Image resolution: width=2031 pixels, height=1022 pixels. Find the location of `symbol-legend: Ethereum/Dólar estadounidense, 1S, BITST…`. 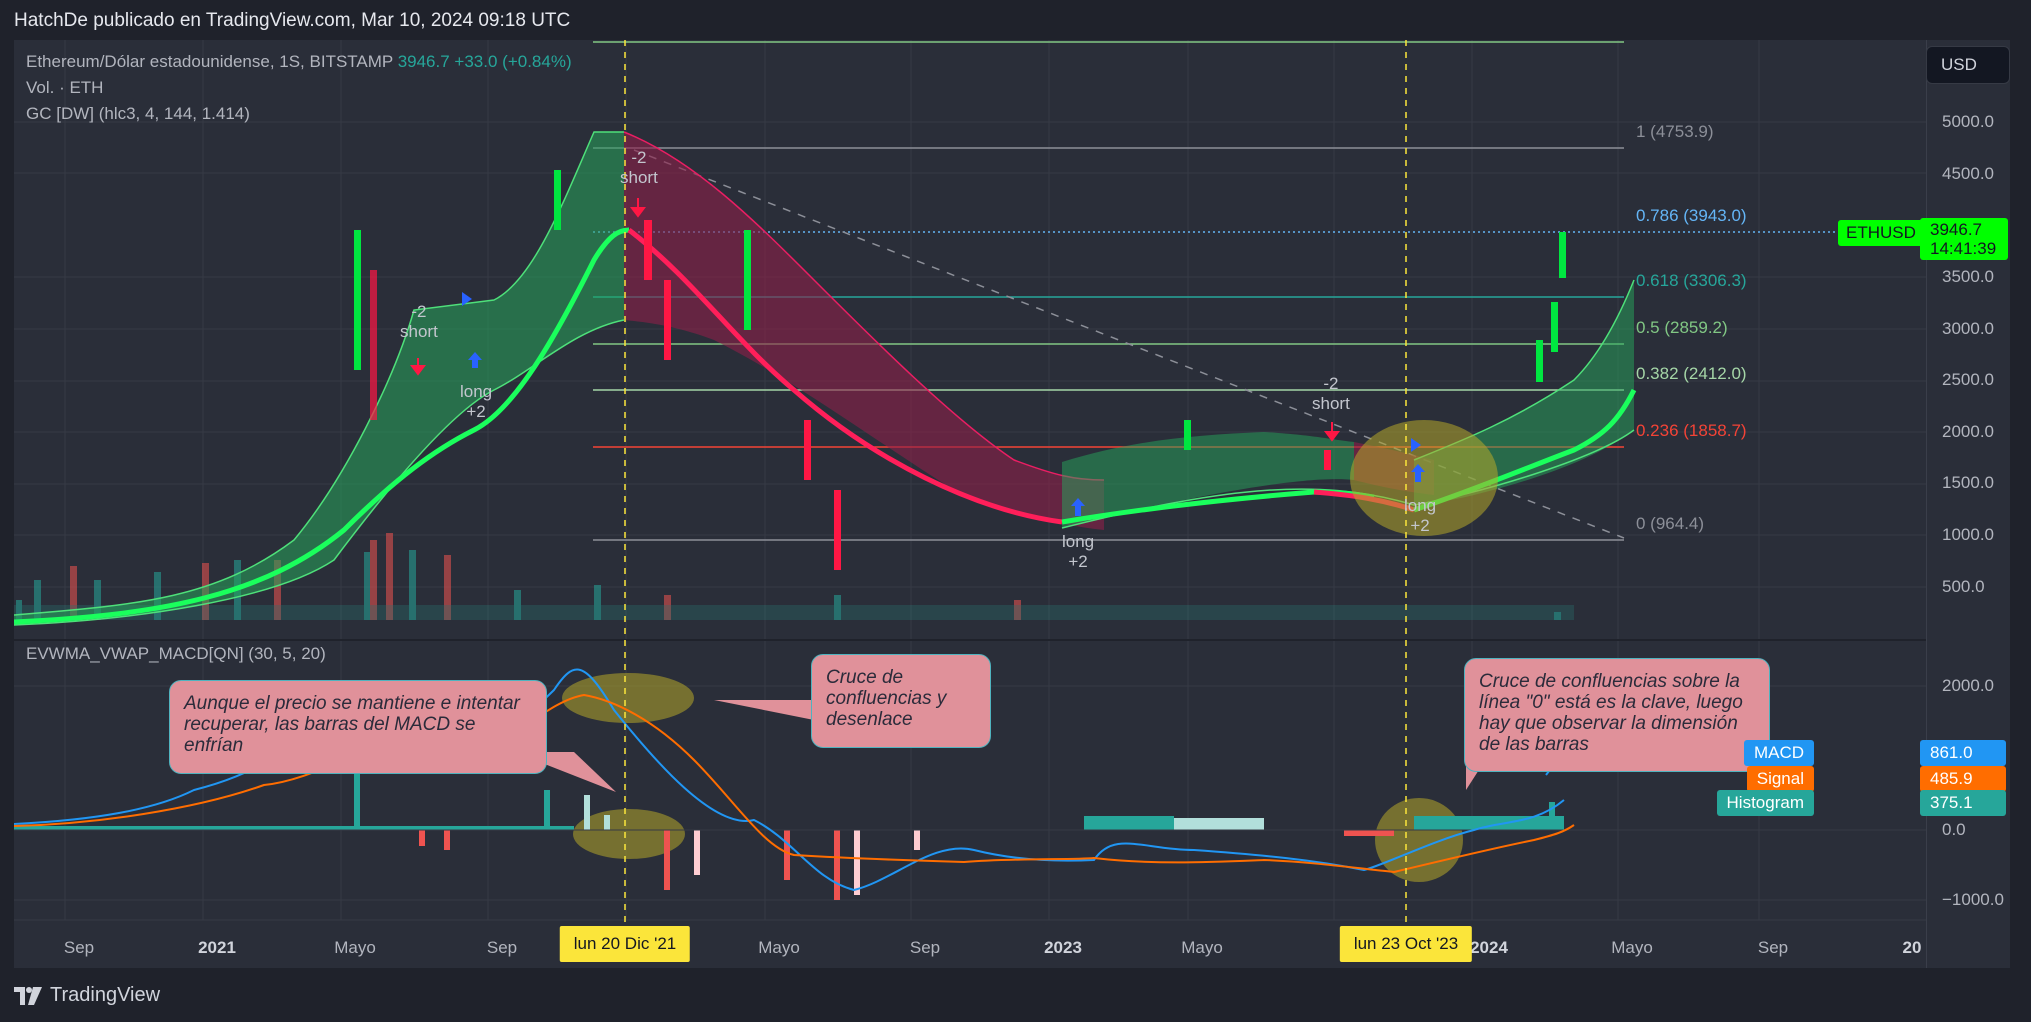

symbol-legend: Ethereum/Dólar estadounidense, 1S, BITST… is located at coordinates (299, 62).